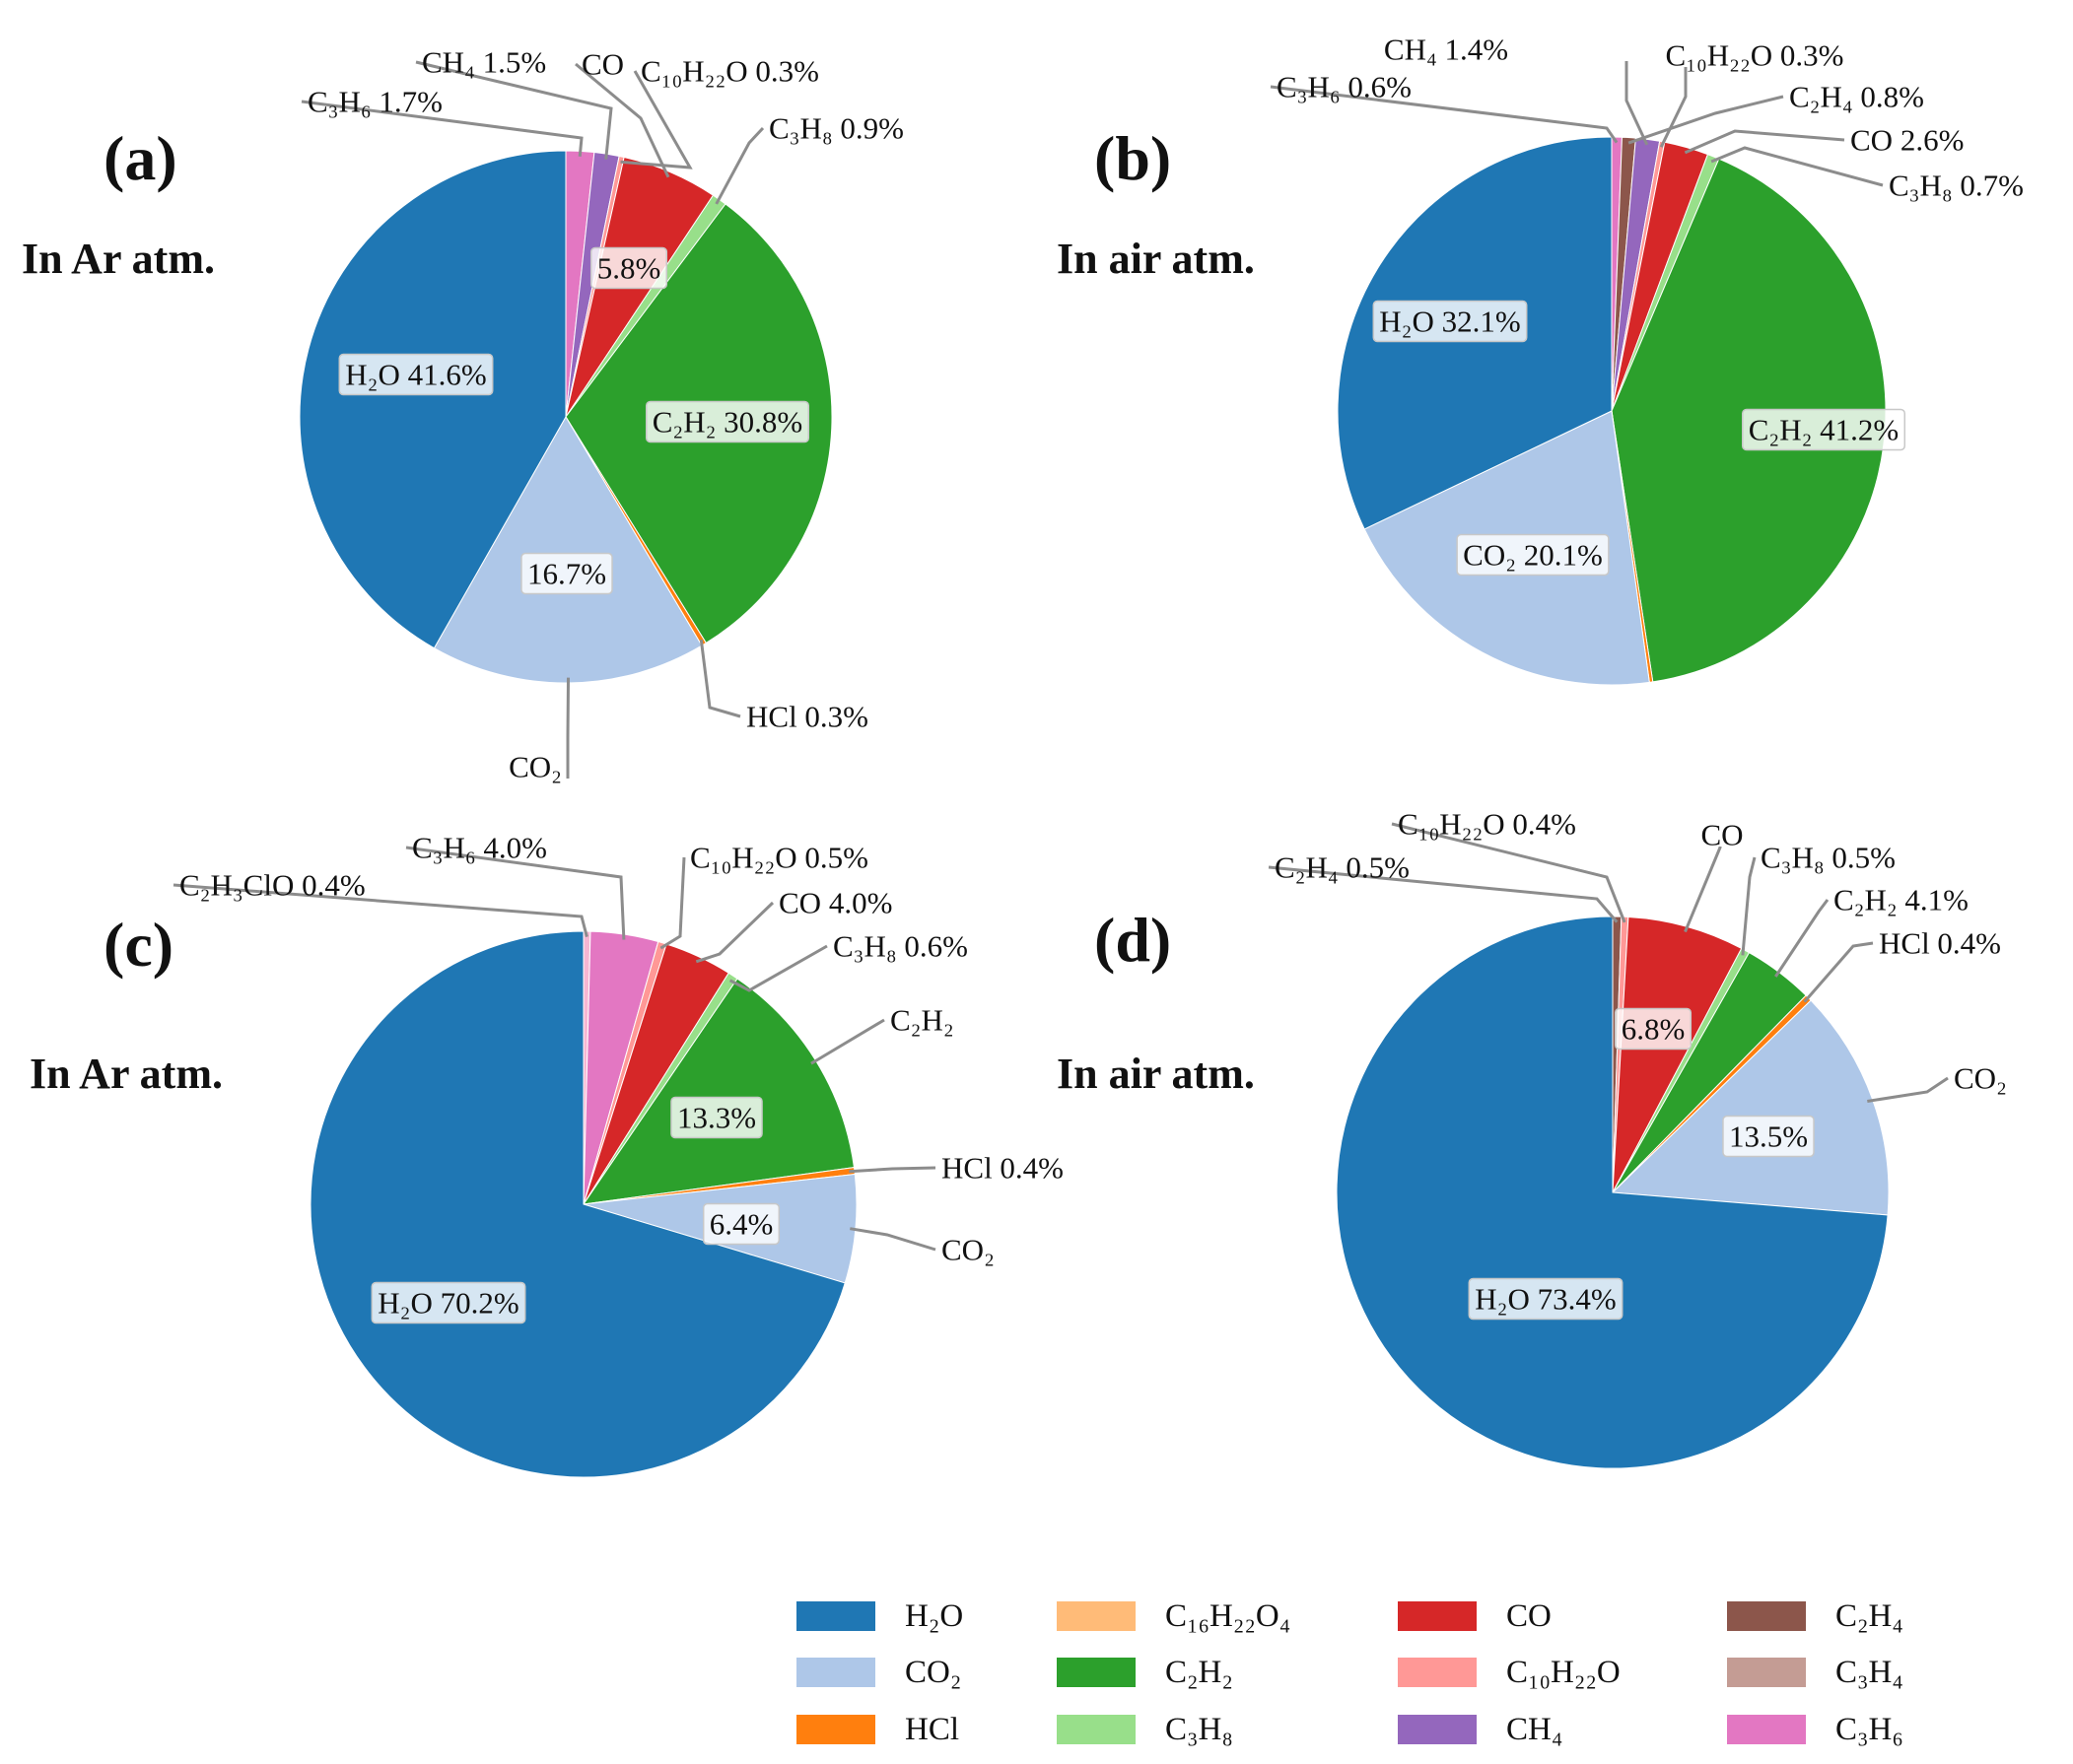  Describe the element at coordinates (1097, 1616) in the screenshot. I see `legend-swatch-c16h22o4` at that location.